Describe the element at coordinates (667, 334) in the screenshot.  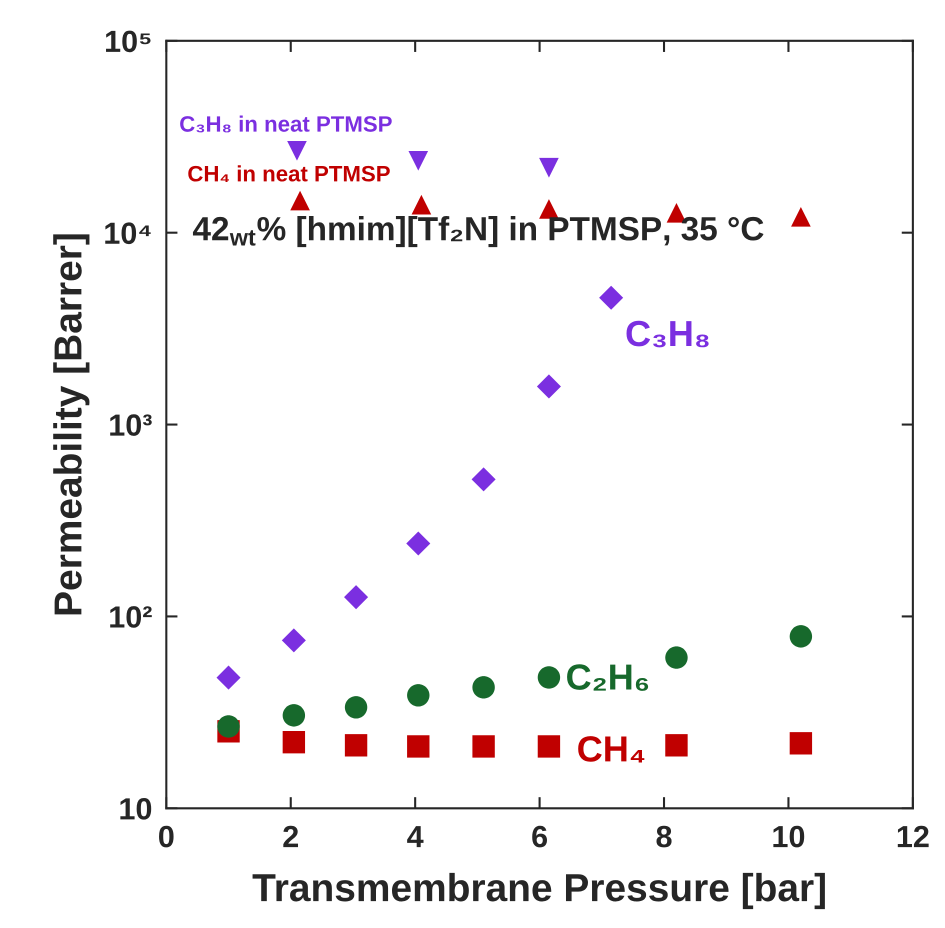
I see `series-label: C₃H₈` at that location.